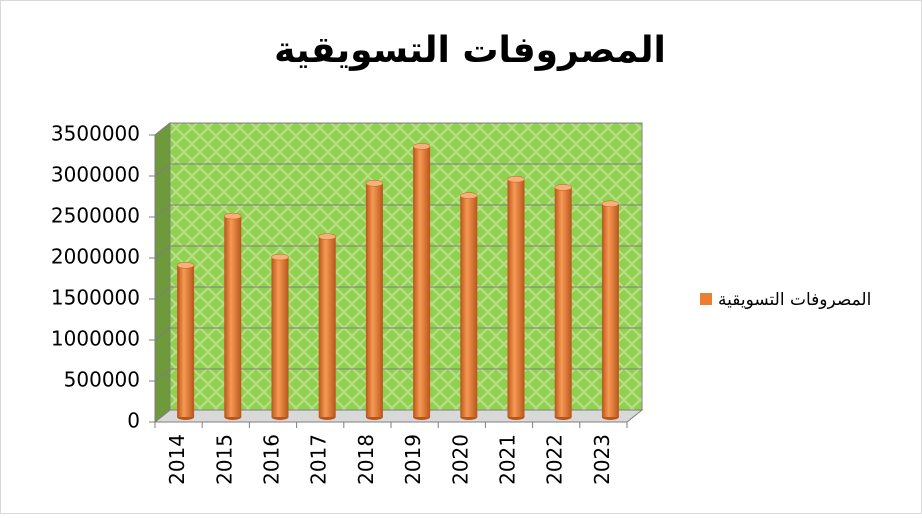  I want to click on legend-label: المصروفات التسويقية, so click(794, 300).